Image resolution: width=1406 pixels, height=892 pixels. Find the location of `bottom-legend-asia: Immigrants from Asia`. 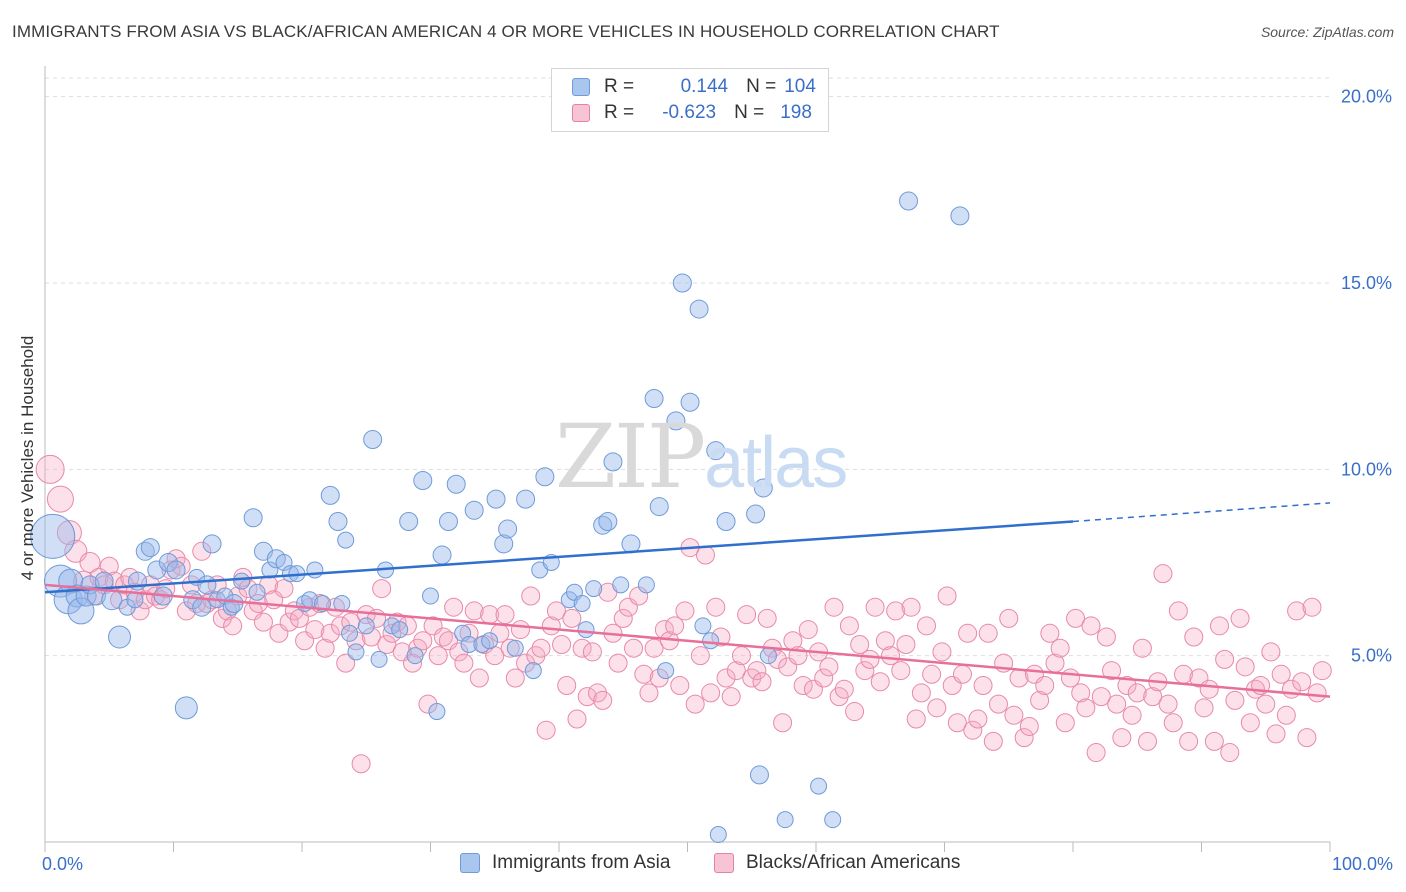

bottom-legend-asia: Immigrants from Asia is located at coordinates (565, 863).